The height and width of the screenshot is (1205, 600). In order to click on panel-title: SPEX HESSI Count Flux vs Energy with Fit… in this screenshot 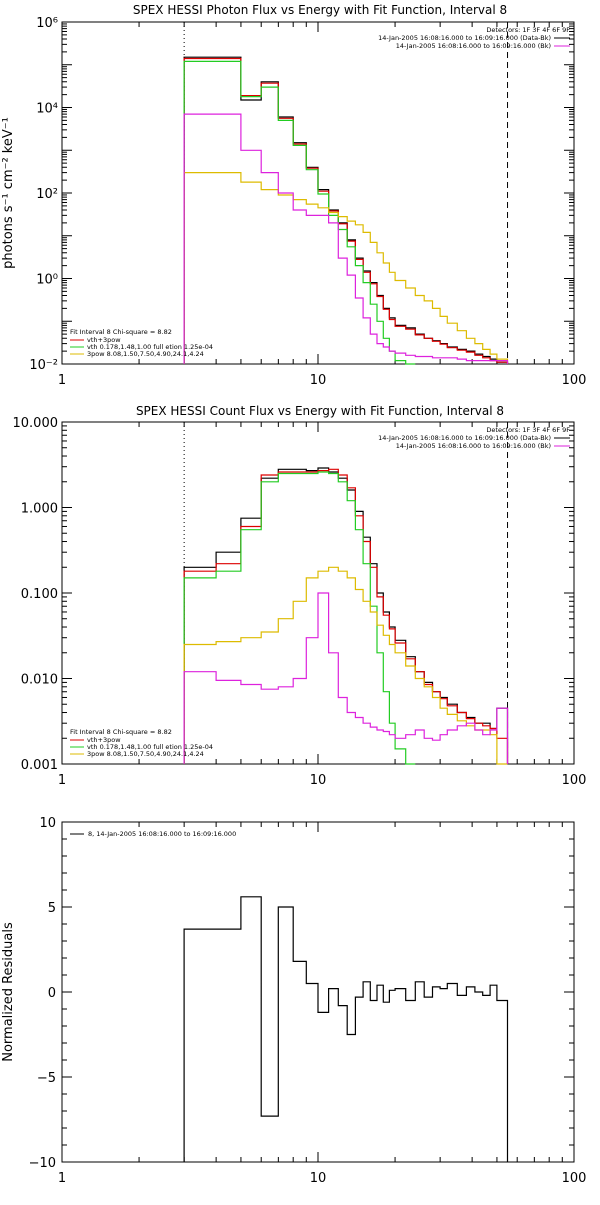, I will do `click(320, 411)`.